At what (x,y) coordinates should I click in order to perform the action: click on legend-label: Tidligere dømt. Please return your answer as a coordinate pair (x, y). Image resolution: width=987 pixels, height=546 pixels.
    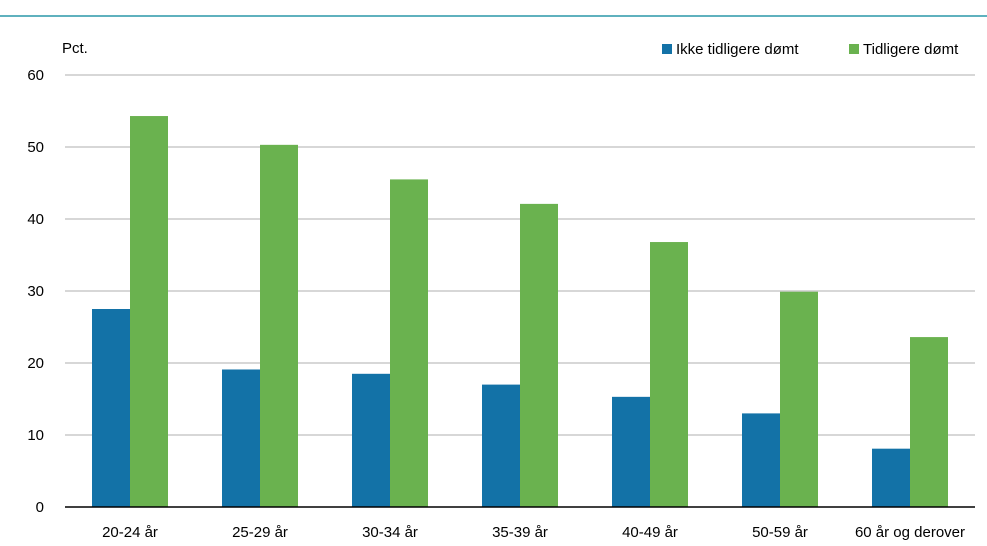
    Looking at the image, I should click on (911, 49).